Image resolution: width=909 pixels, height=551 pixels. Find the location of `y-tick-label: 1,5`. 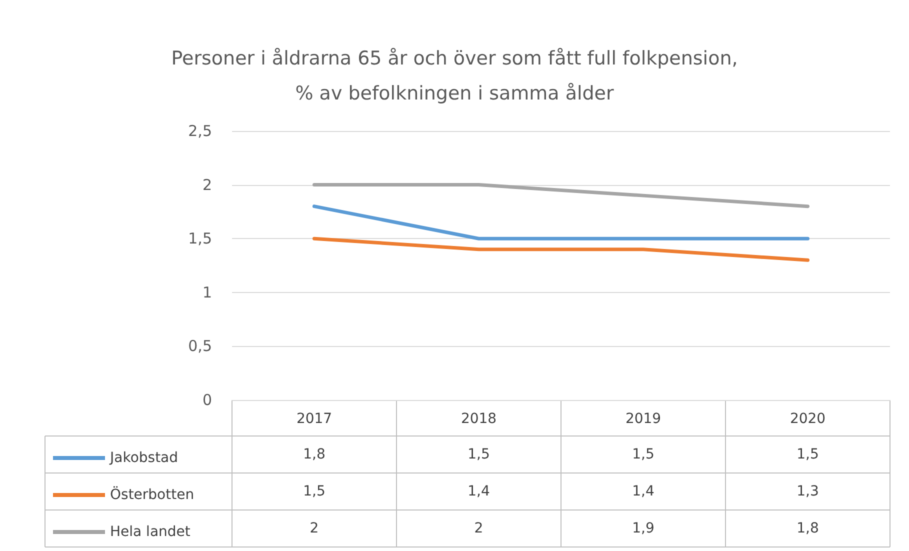

y-tick-label: 1,5 is located at coordinates (200, 239).